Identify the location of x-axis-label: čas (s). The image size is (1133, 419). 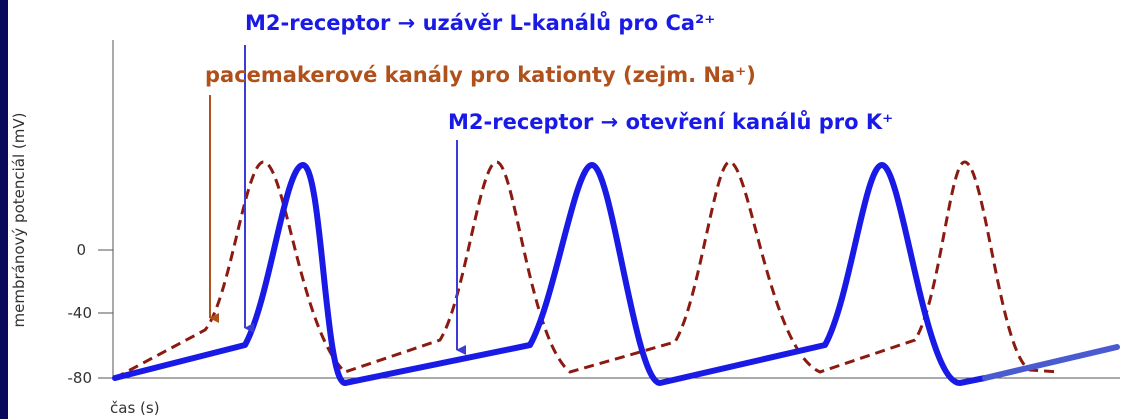
(135, 408).